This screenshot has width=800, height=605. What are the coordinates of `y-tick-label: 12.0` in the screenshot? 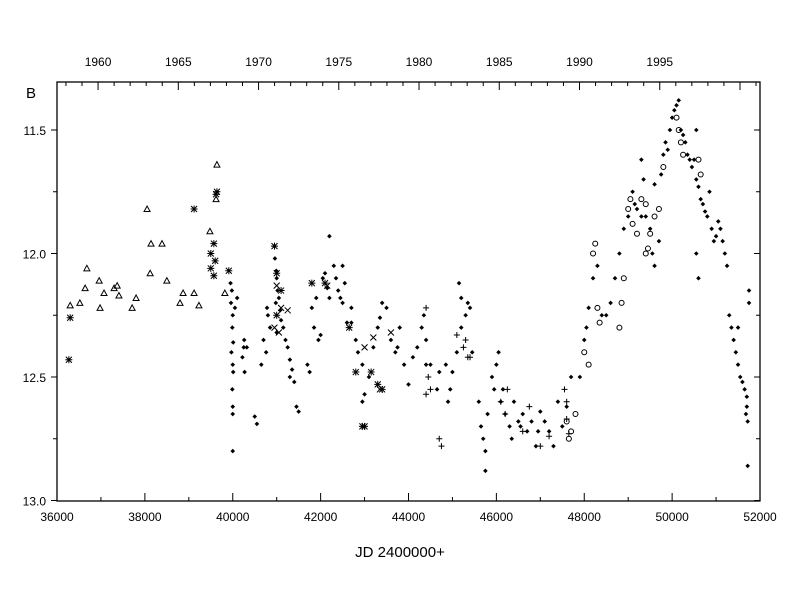 It's located at (35, 255).